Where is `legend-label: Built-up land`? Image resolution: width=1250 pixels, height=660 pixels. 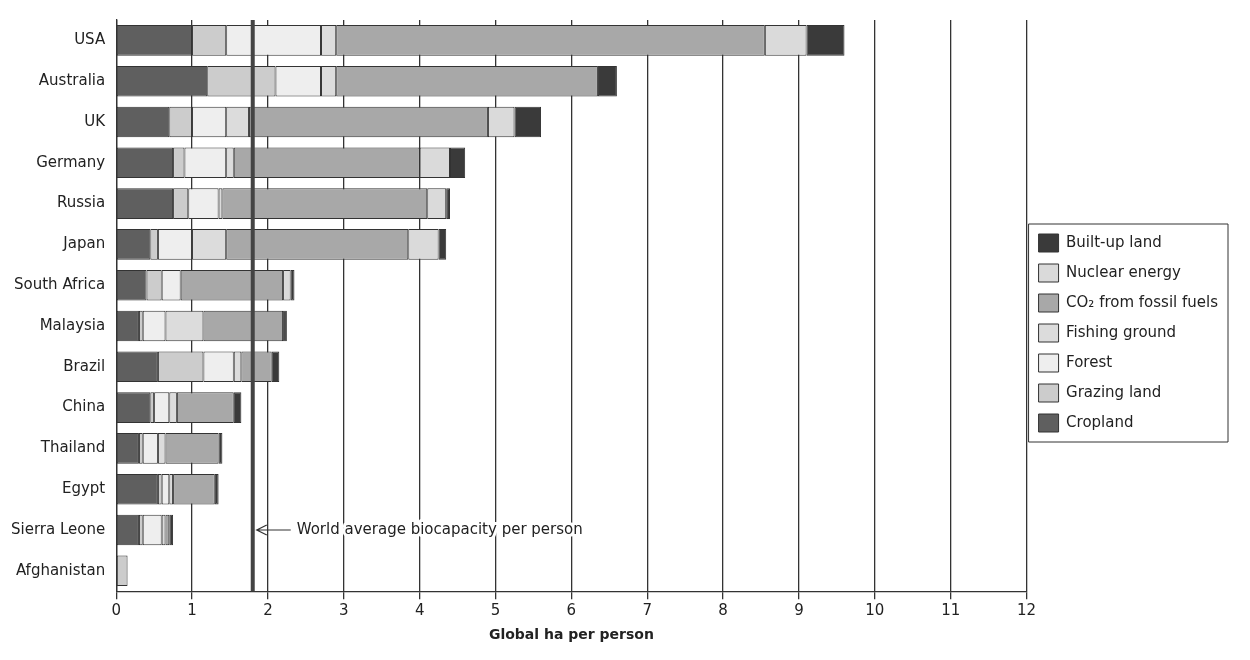 legend-label: Built-up land is located at coordinates (1114, 241).